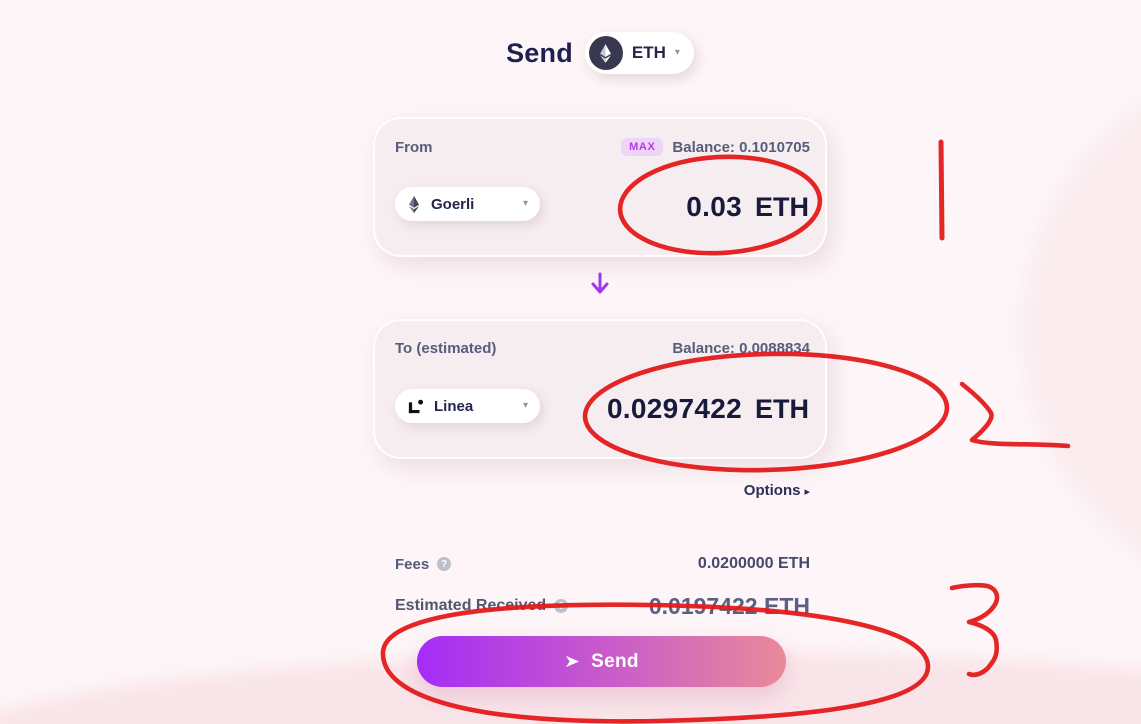 Image resolution: width=1141 pixels, height=724 pixels. What do you see at coordinates (1081, 330) in the screenshot?
I see `background-blob-right` at bounding box center [1081, 330].